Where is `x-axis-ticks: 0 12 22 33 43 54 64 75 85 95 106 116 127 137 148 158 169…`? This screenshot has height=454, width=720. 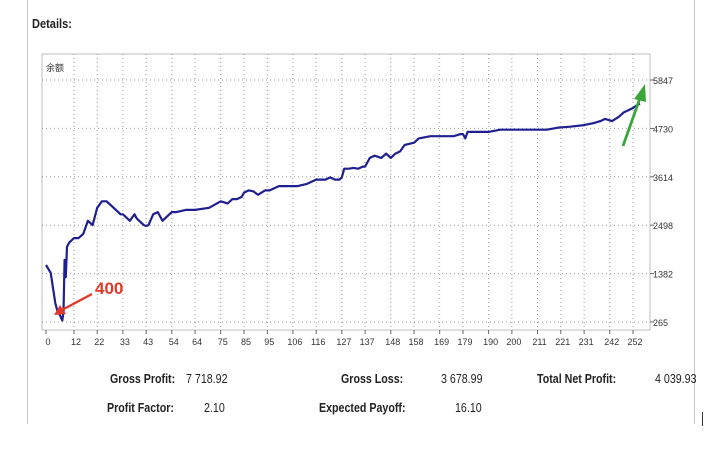 x-axis-ticks: 0 12 22 33 43 54 64 75 85 95 106 116 127 137 148 158 169… is located at coordinates (344, 338).